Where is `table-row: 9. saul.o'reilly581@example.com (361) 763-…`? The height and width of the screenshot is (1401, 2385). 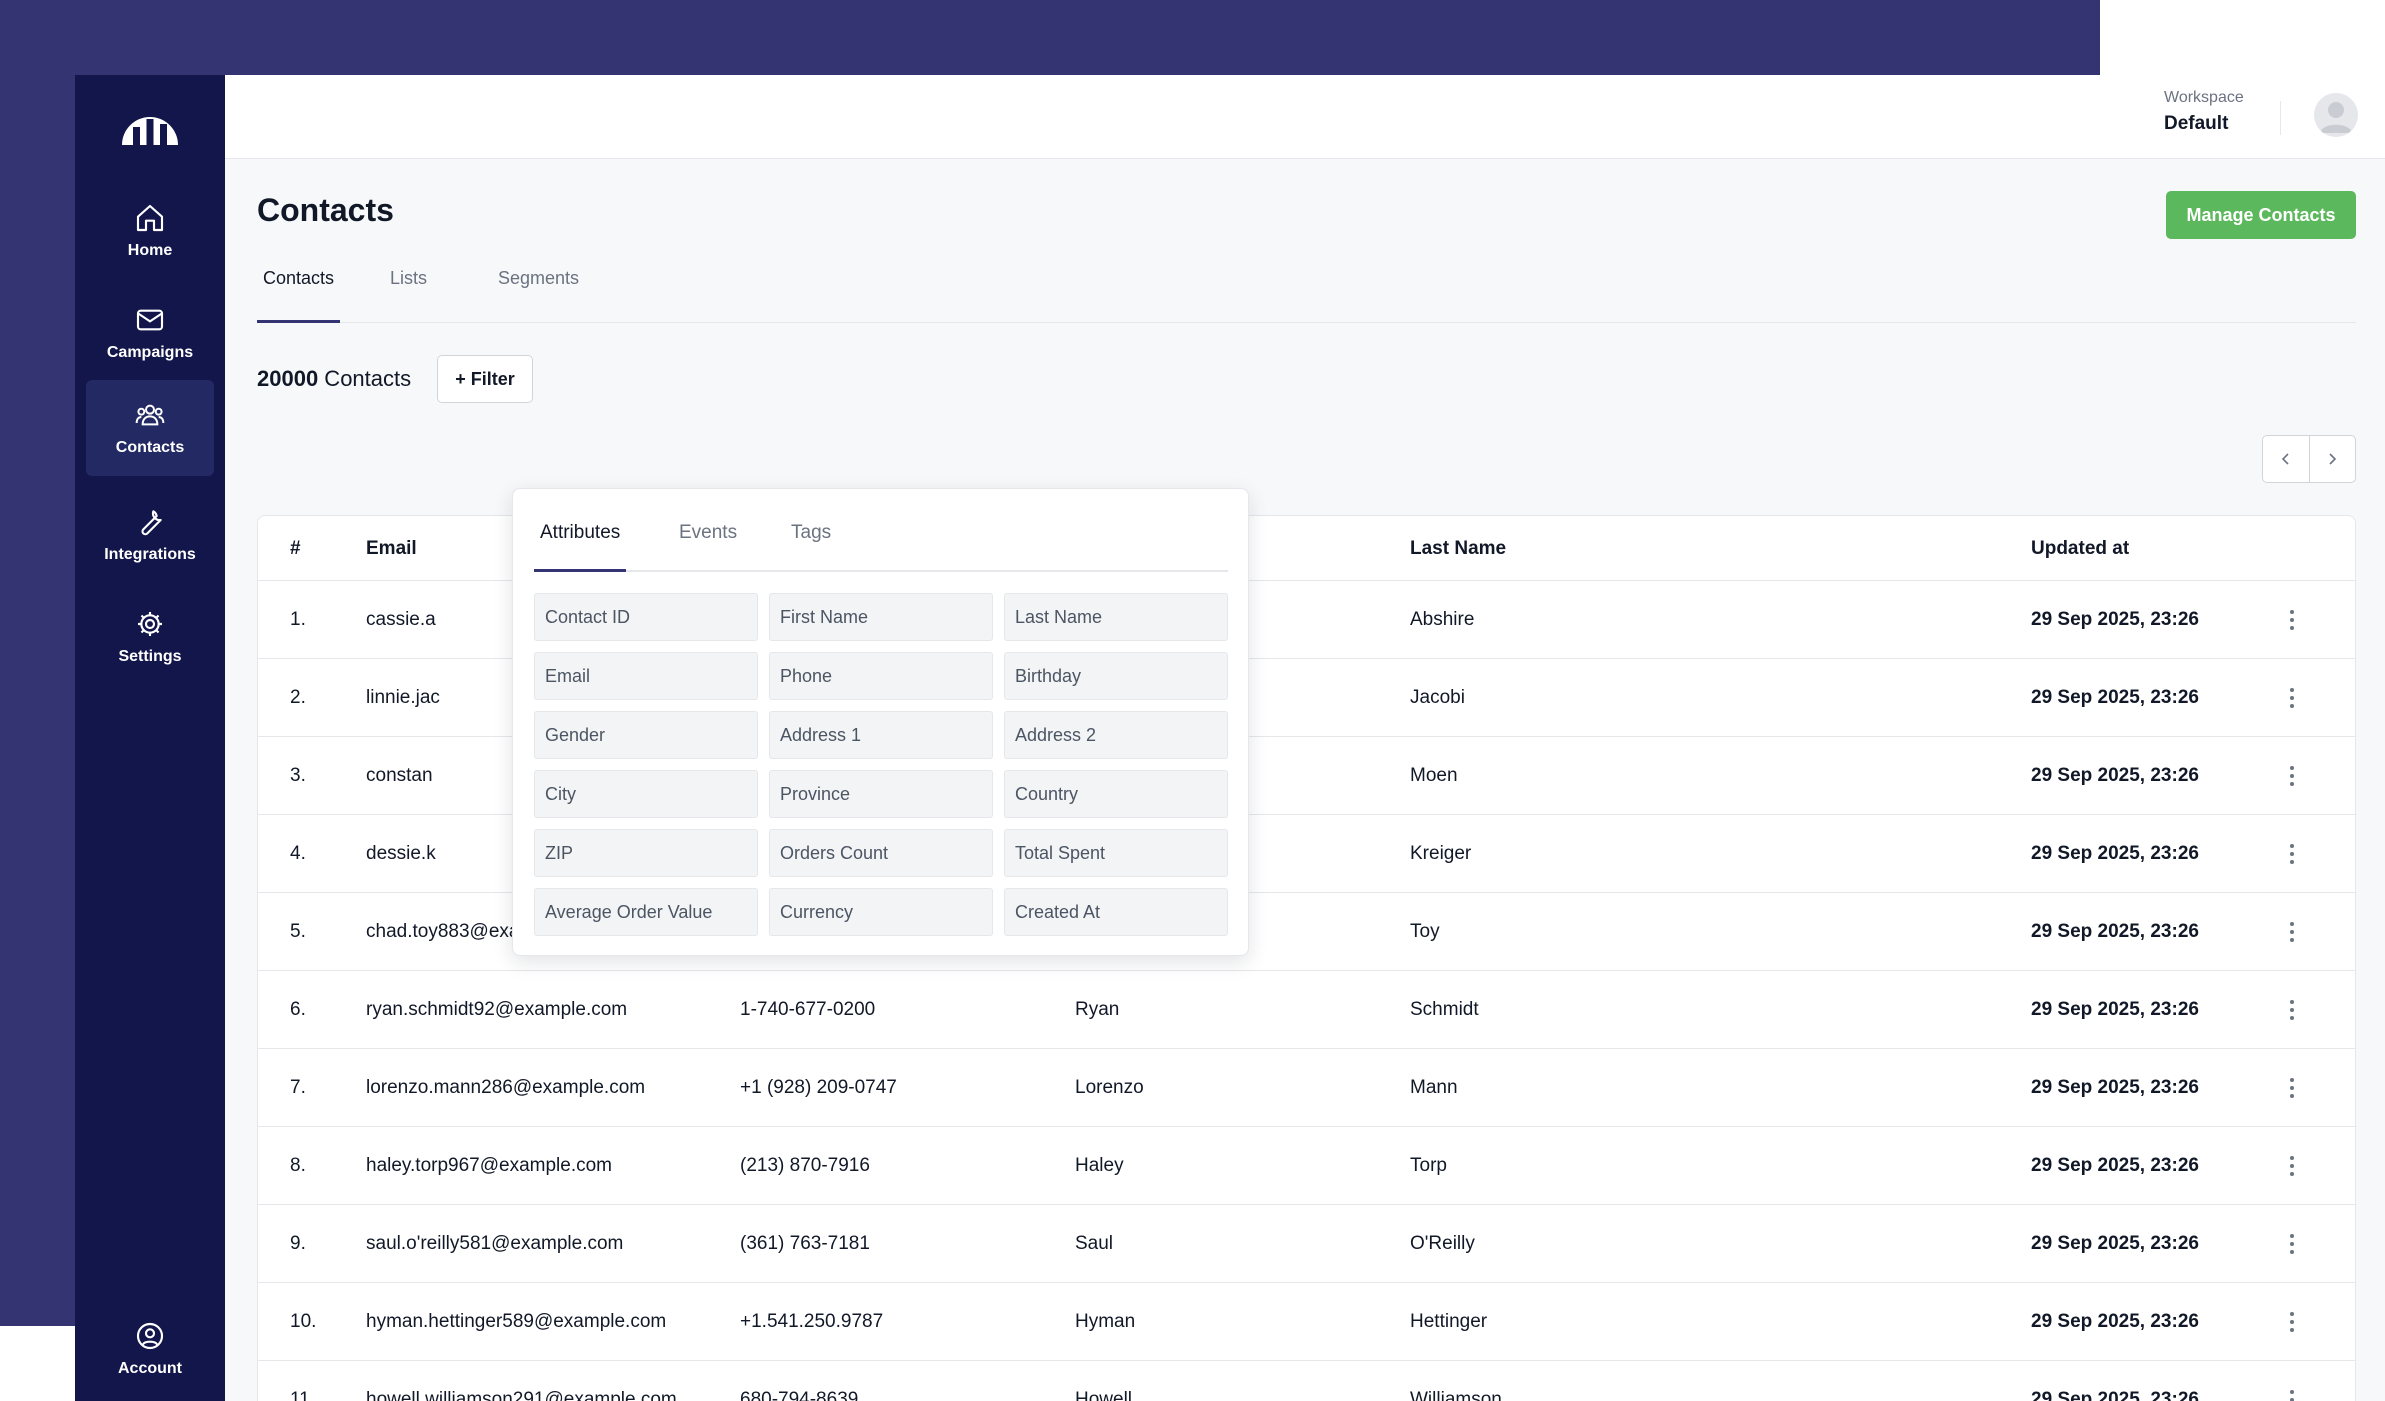
table-row: 9. saul.o'reilly581@example.com (361) 763-… is located at coordinates (1306, 1244).